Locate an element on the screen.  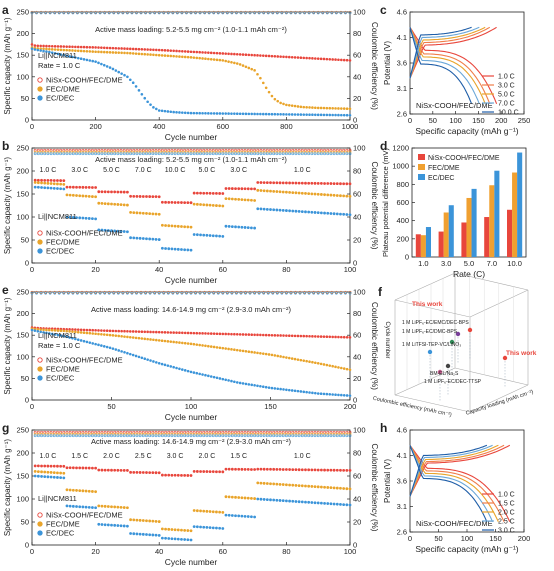
x-tick-label-b: 40 is located at coordinates (159, 269).